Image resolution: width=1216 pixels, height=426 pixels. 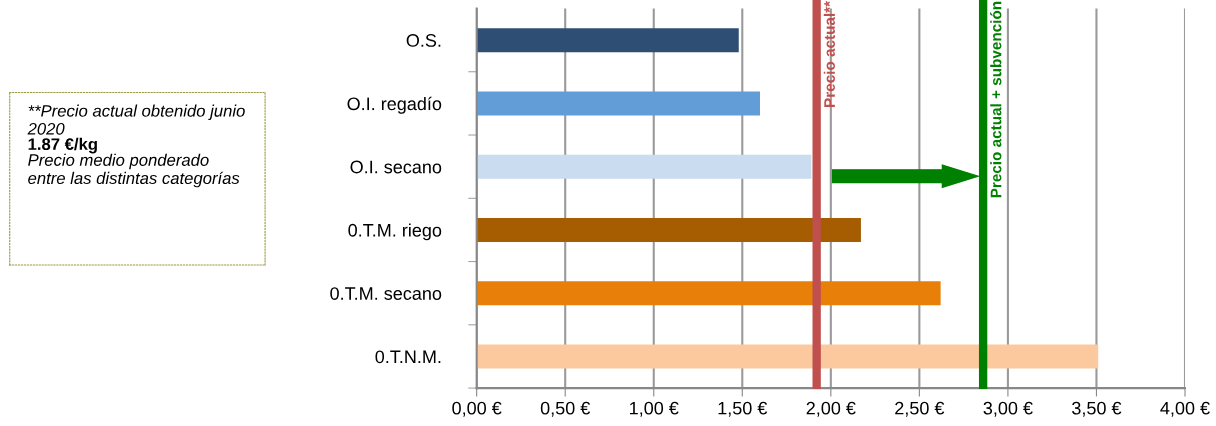 What do you see at coordinates (996, 99) in the screenshot?
I see `ref-line-label: Precio actual + subvención` at bounding box center [996, 99].